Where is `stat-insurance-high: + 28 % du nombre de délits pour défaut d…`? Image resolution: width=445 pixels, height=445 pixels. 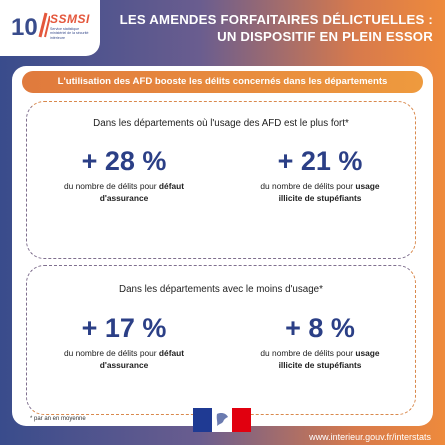 stat-insurance-high: + 28 % du nombre de délits pour défaut d… is located at coordinates (124, 175).